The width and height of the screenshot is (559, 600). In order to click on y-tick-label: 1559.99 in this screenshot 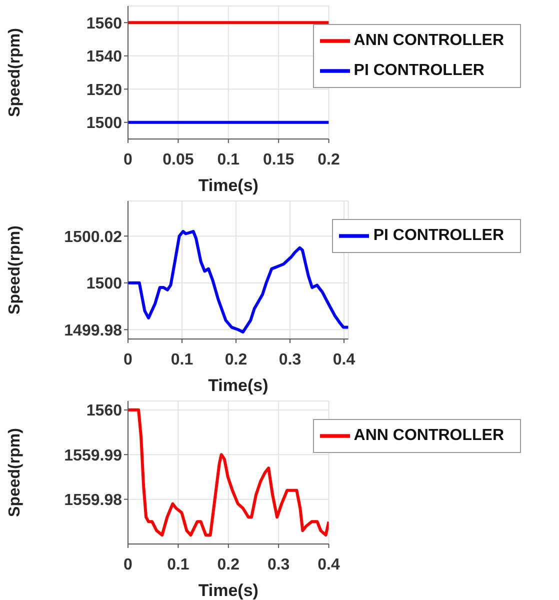, I will do `click(93, 455)`.